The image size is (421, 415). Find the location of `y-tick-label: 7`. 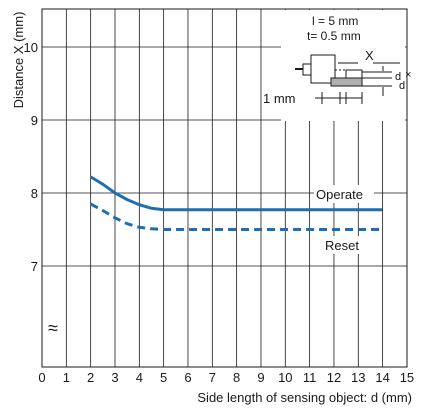

y-tick-label: 7 is located at coordinates (34, 266).